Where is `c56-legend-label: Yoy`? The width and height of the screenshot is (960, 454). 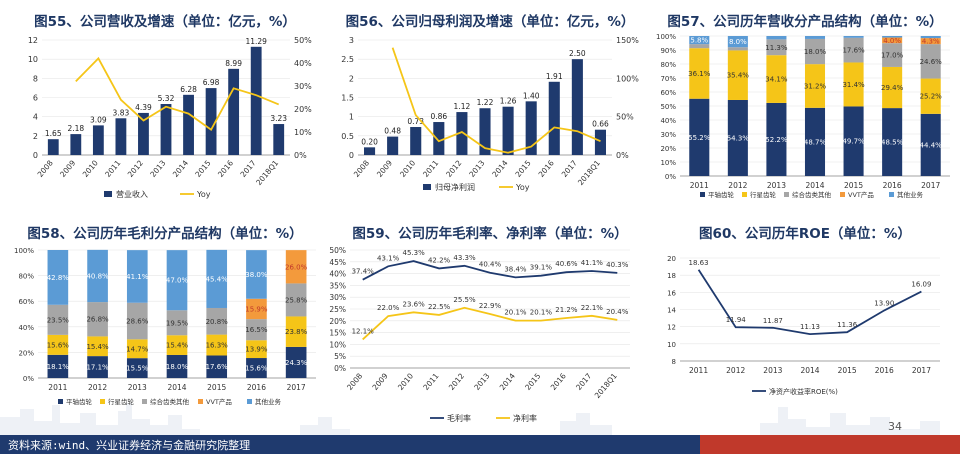
c56-legend-label: Yoy is located at coordinates (522, 187).